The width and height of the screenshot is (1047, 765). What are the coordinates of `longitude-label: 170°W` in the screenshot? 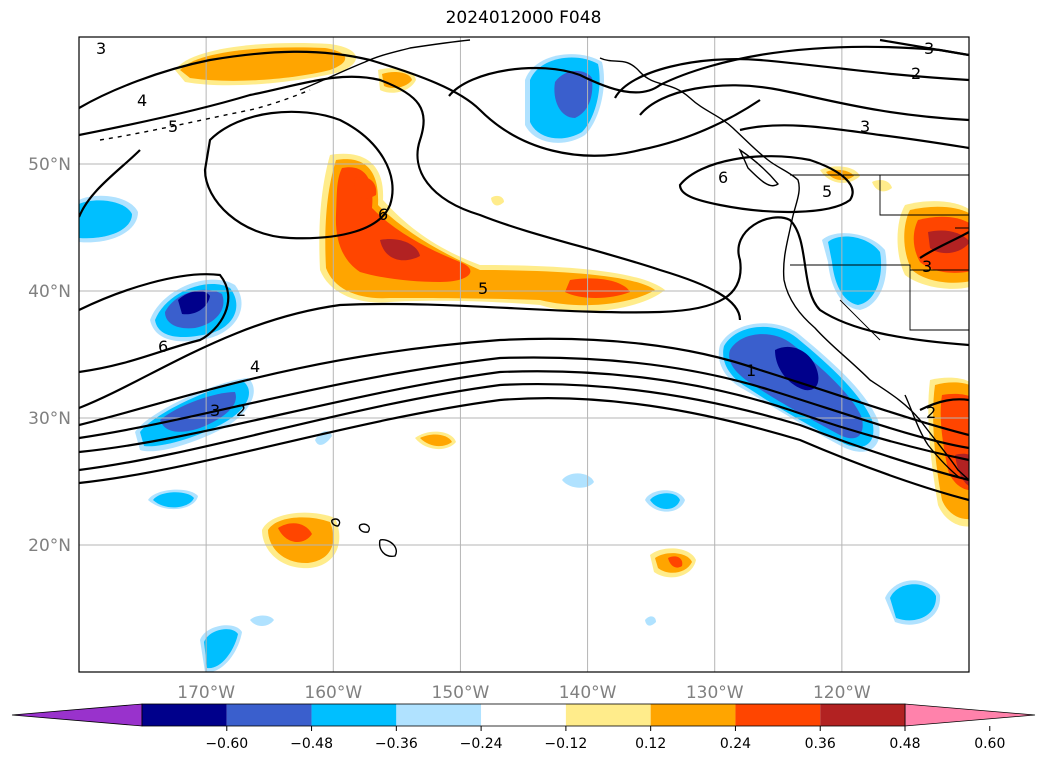 It's located at (206, 693).